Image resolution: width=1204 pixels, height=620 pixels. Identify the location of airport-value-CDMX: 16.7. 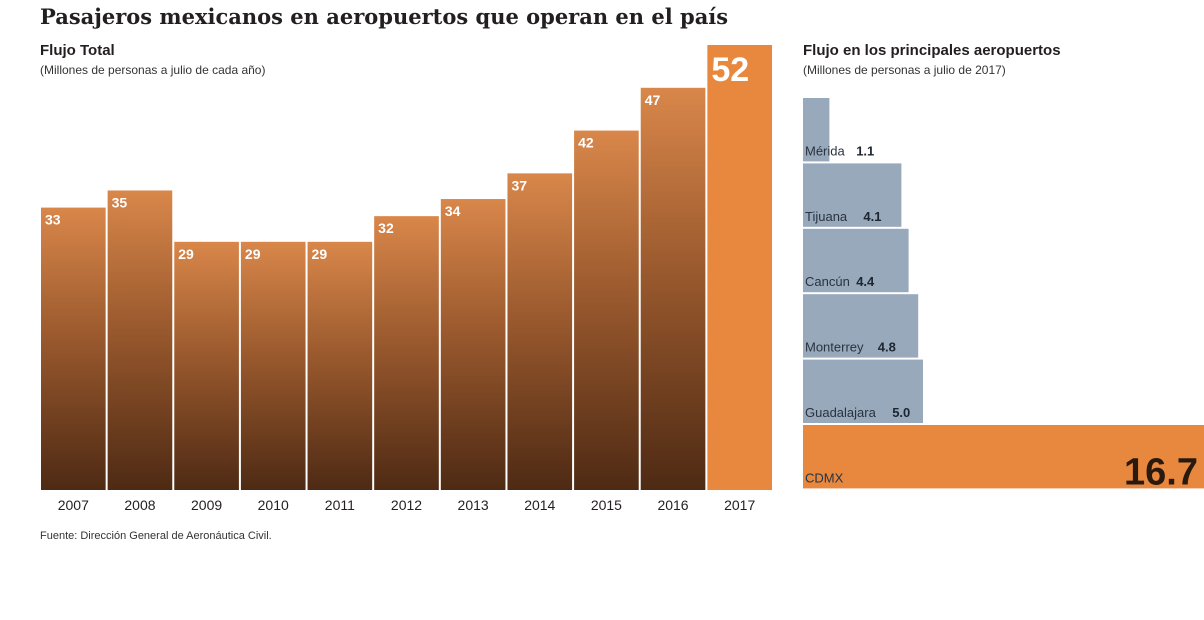
(1161, 472).